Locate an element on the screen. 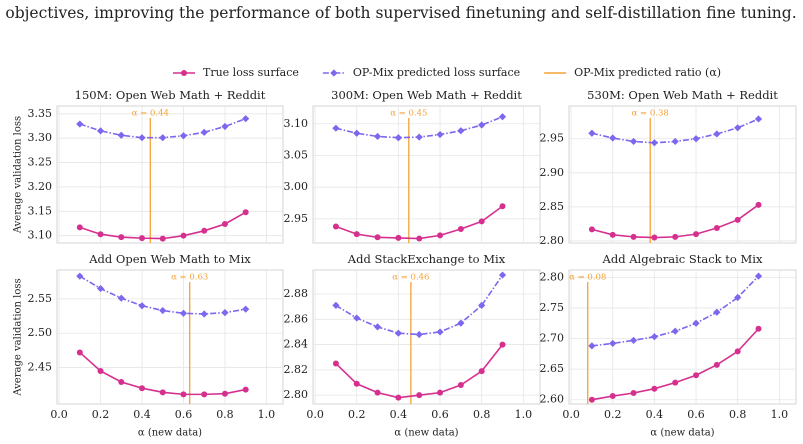 The image size is (803, 444). y-tick-label: 2.65 is located at coordinates (552, 368).